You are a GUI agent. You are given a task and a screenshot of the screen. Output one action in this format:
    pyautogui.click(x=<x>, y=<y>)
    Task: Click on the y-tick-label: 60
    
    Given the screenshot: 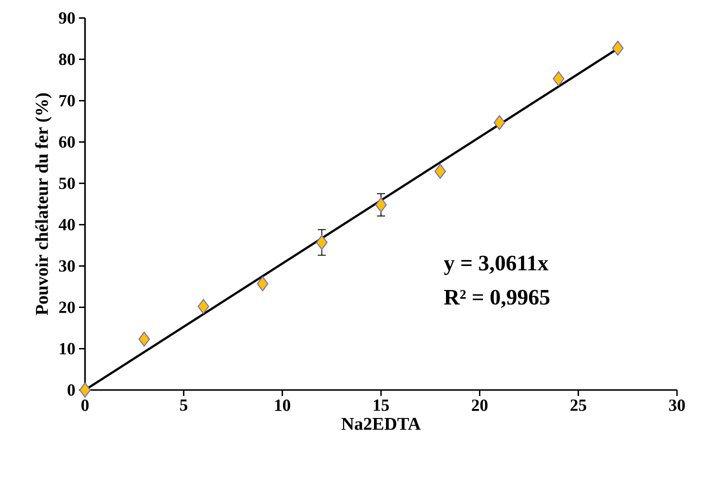 What is the action you would take?
    pyautogui.click(x=67, y=142)
    